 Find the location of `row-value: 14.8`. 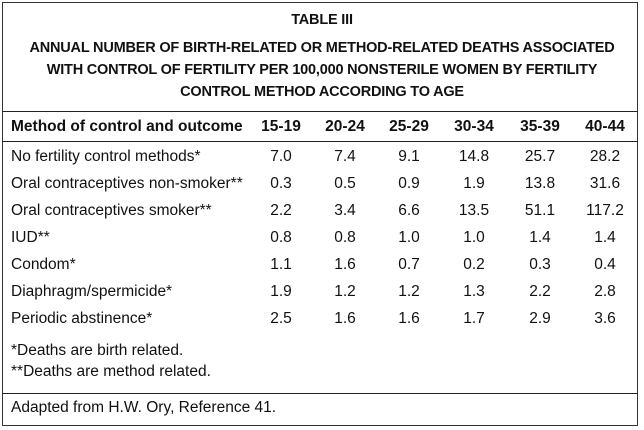

row-value: 14.8 is located at coordinates (474, 156).